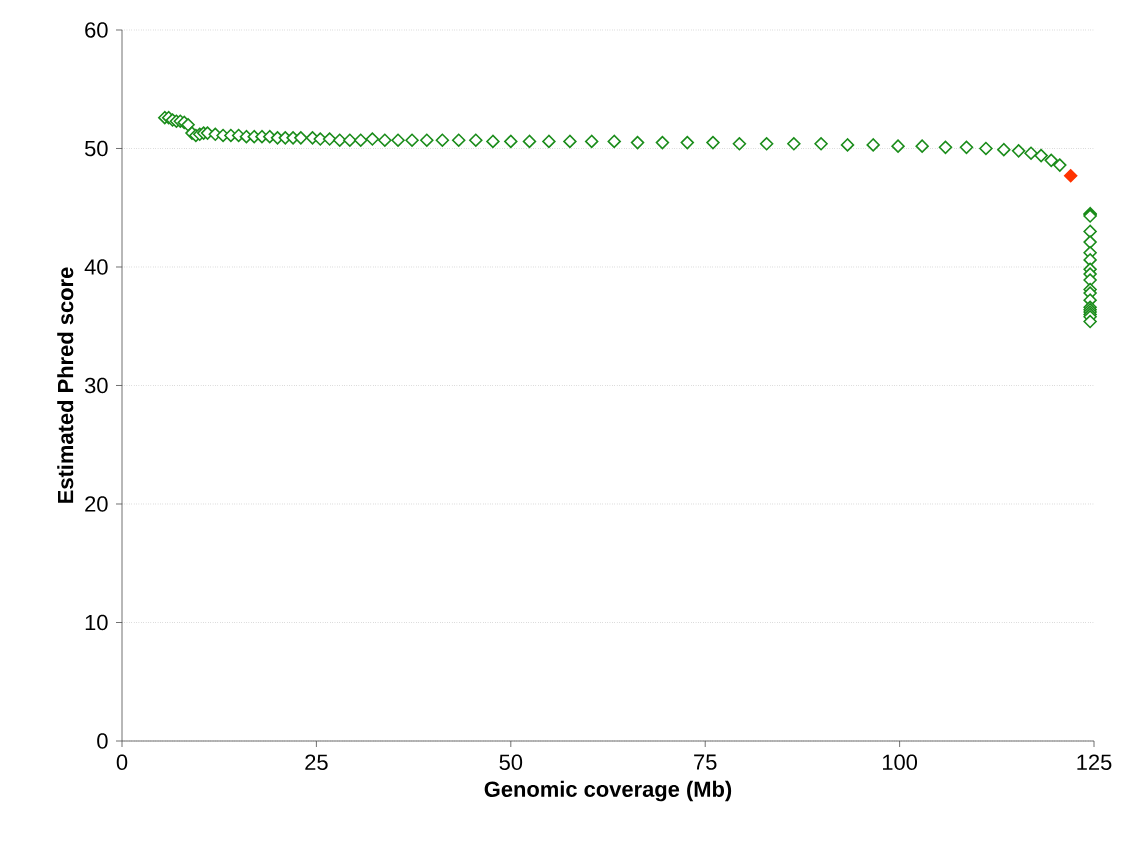  I want to click on y-axis-title: Estimated Phred score, so click(65, 385).